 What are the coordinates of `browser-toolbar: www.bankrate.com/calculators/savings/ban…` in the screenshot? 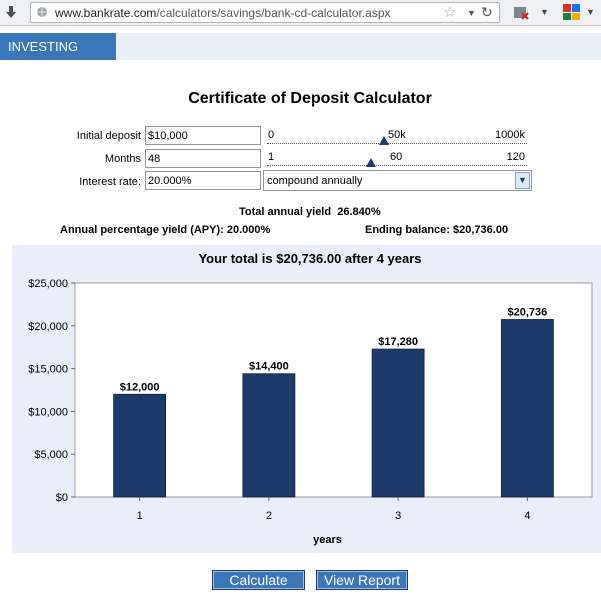 It's located at (300, 13).